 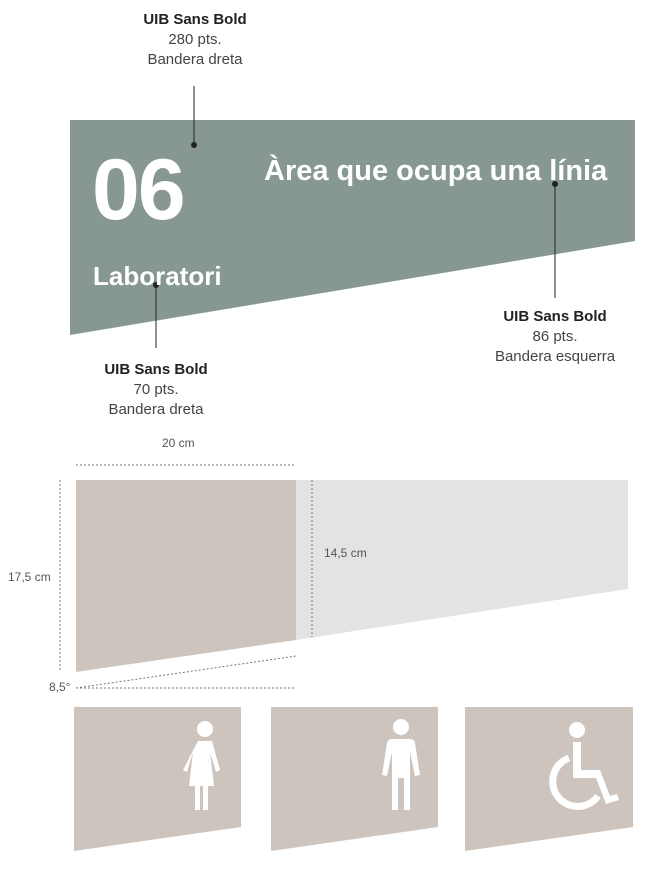 What do you see at coordinates (345, 553) in the screenshot?
I see `inner-height-dimension-label: 14,5 cm` at bounding box center [345, 553].